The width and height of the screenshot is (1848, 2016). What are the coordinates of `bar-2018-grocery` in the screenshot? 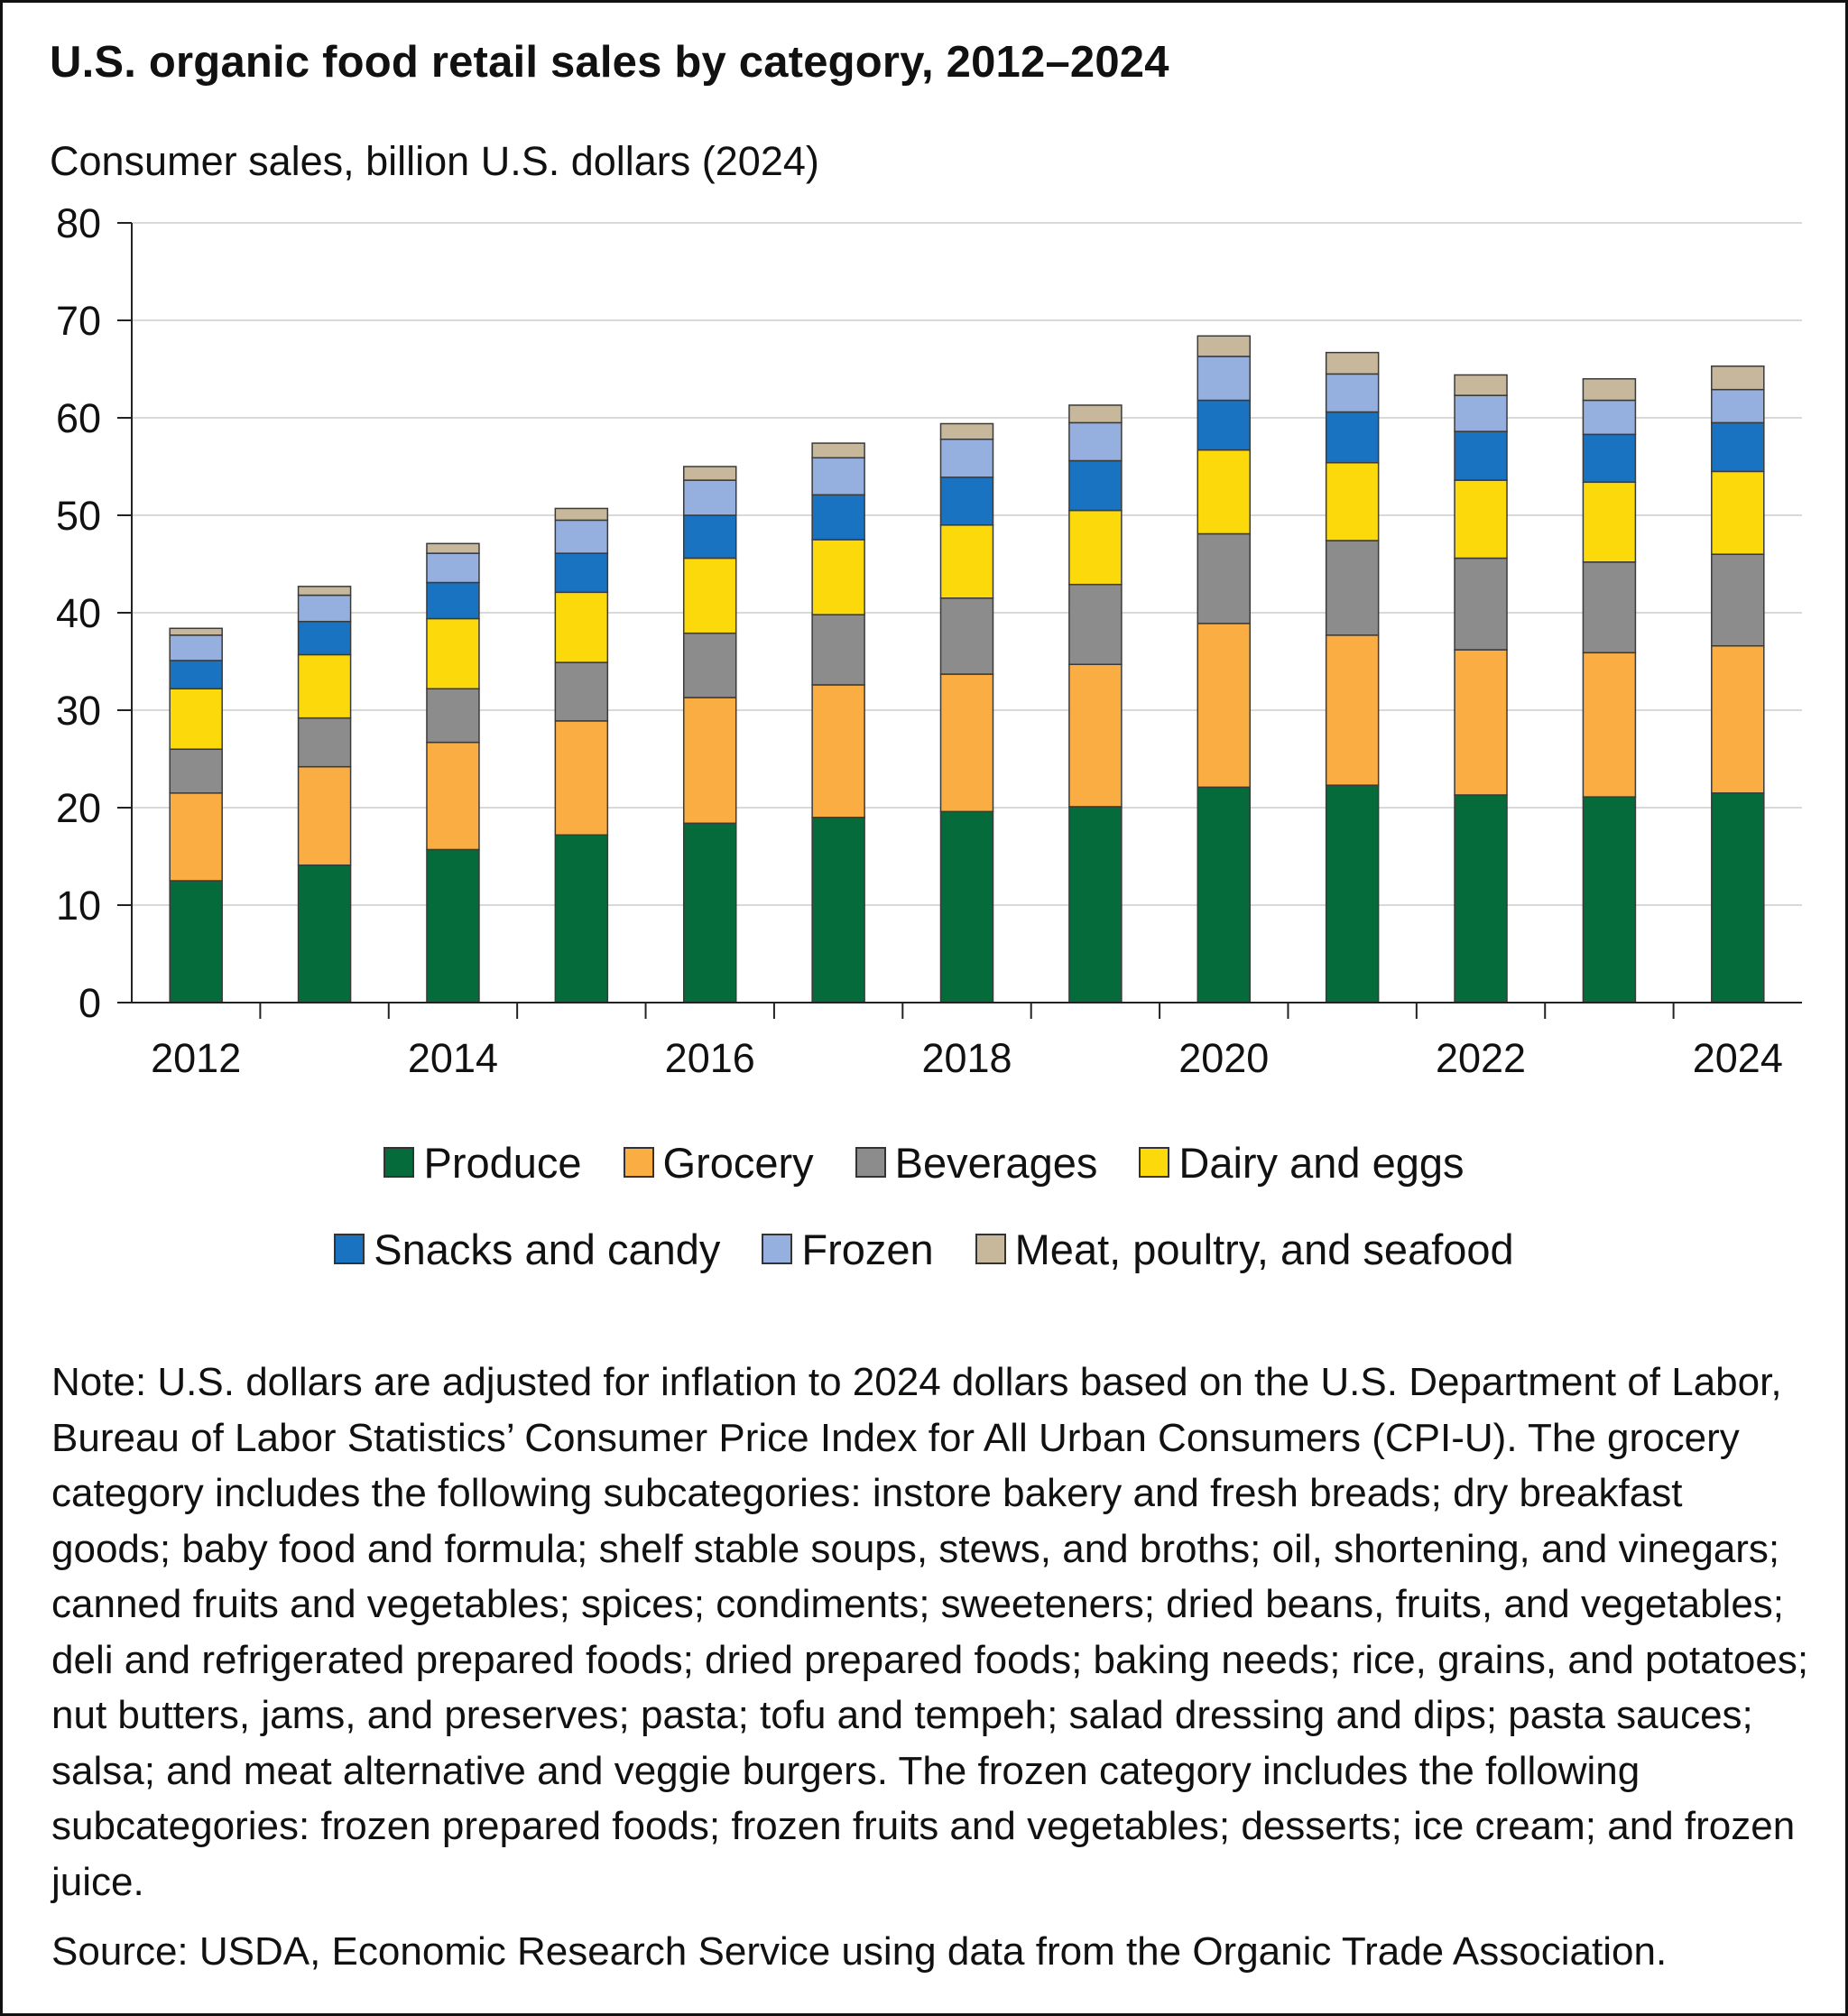 It's located at (966, 743).